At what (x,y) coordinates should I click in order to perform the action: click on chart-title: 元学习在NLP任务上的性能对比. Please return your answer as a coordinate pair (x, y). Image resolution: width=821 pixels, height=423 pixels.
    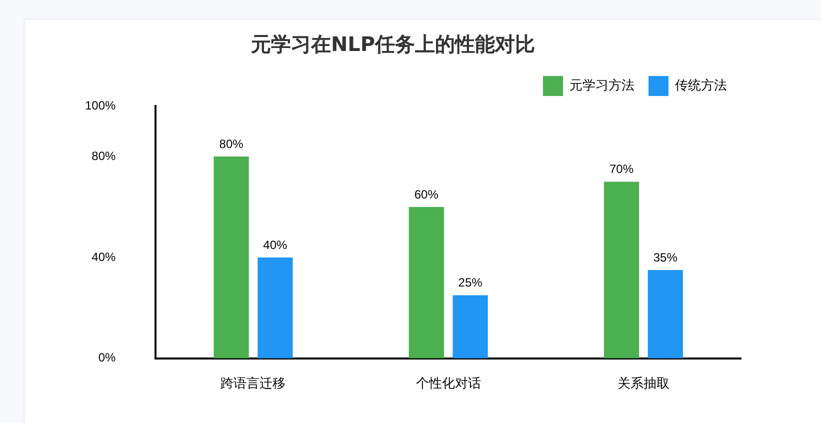
    Looking at the image, I should click on (393, 44).